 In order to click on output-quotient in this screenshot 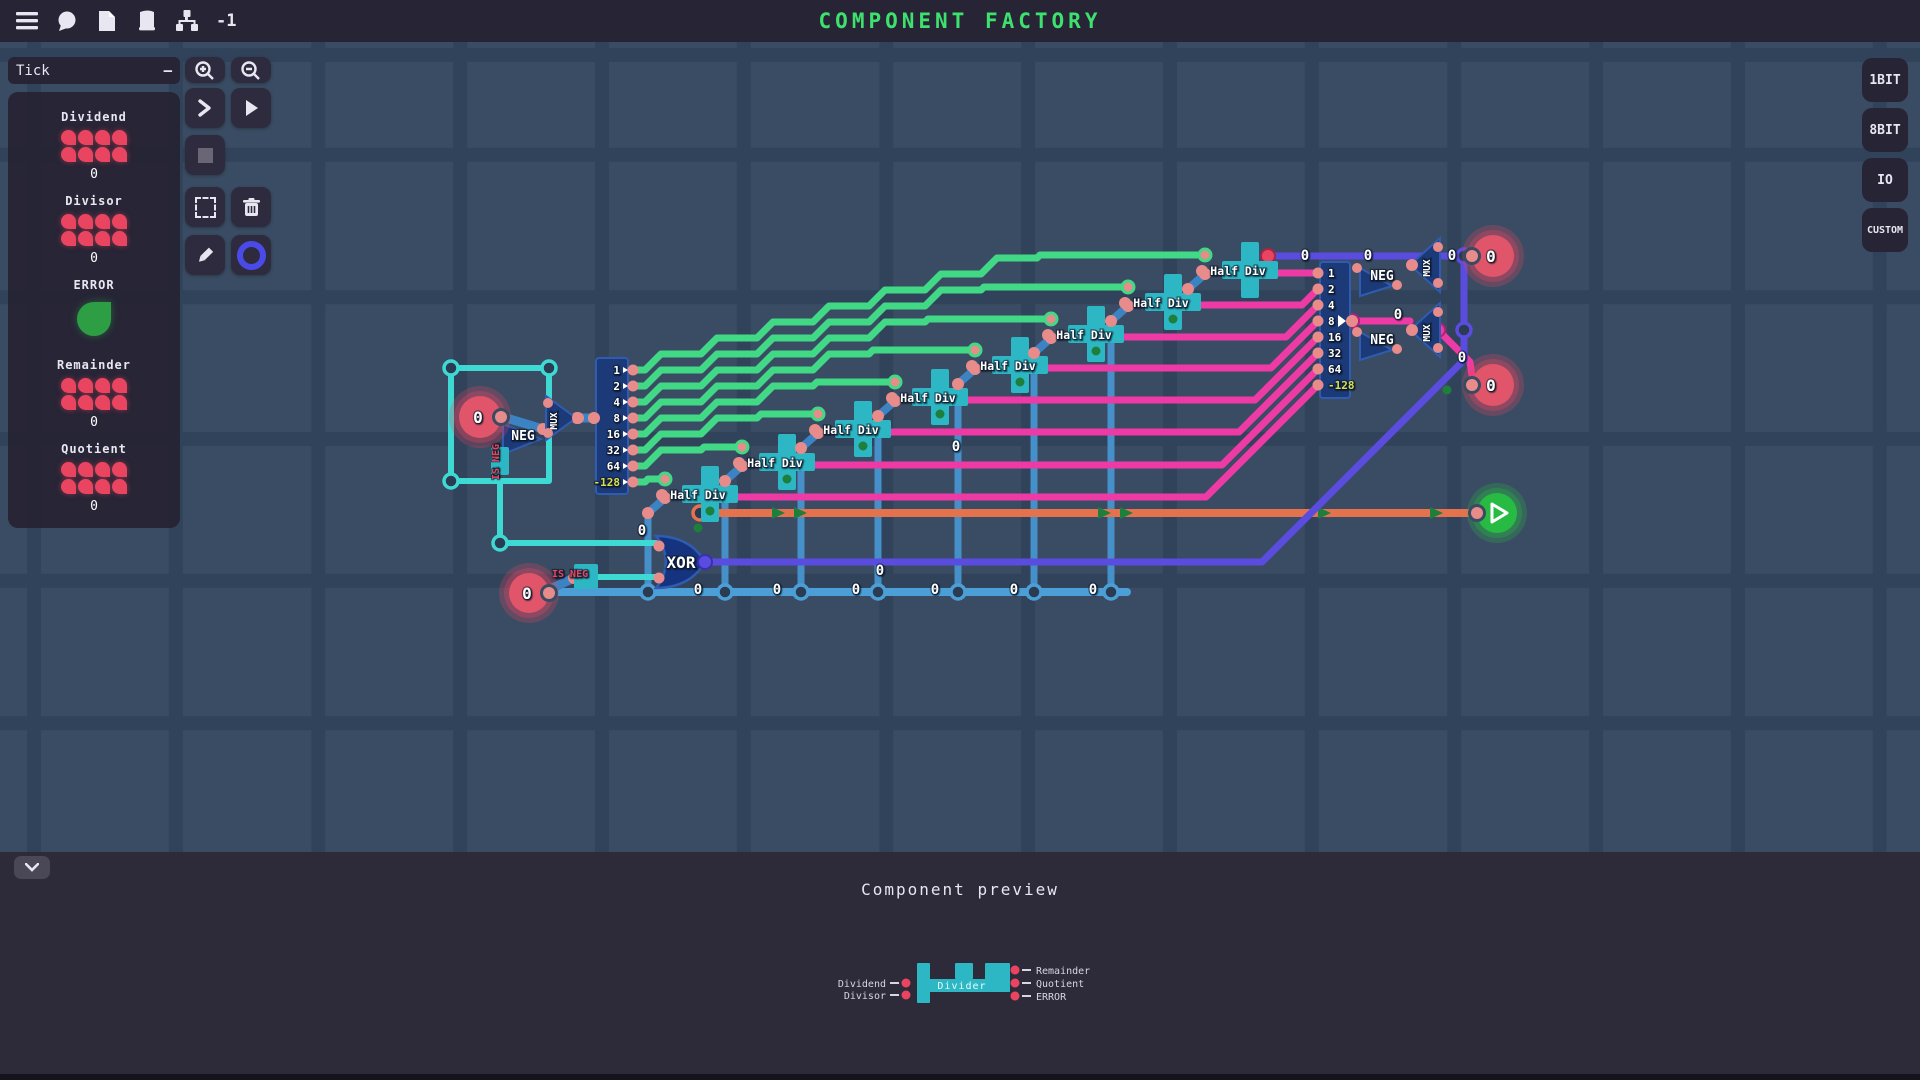, I will do `click(1493, 385)`.